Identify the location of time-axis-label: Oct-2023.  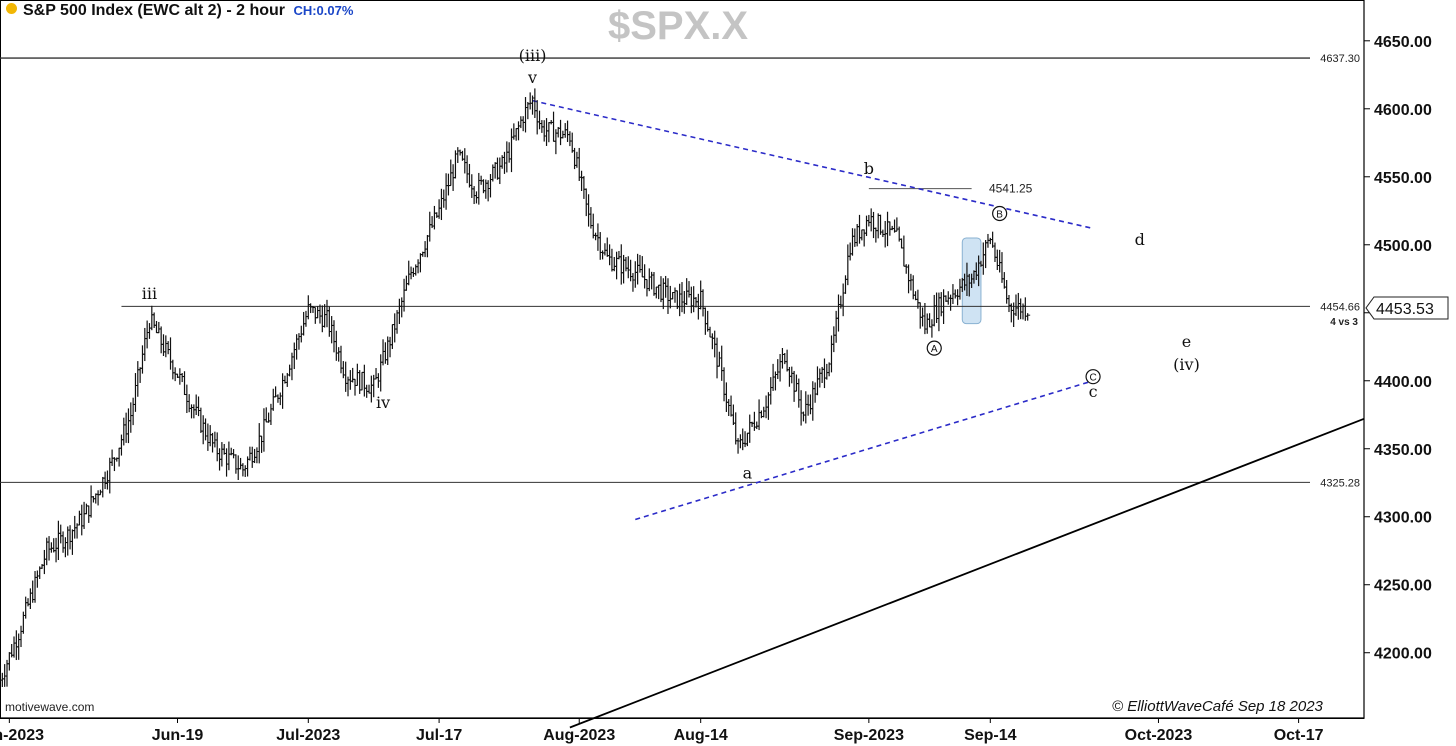
(1159, 735).